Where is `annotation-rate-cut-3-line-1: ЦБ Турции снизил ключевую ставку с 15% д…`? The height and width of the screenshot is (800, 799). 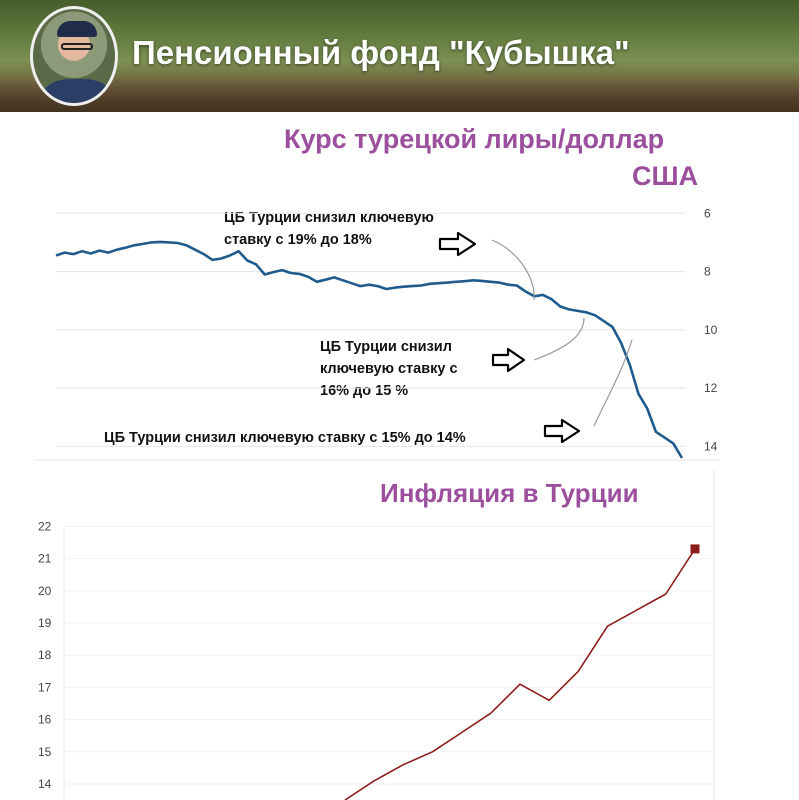
annotation-rate-cut-3-line-1: ЦБ Турции снизил ключевую ставку с 15% д… is located at coordinates (285, 438).